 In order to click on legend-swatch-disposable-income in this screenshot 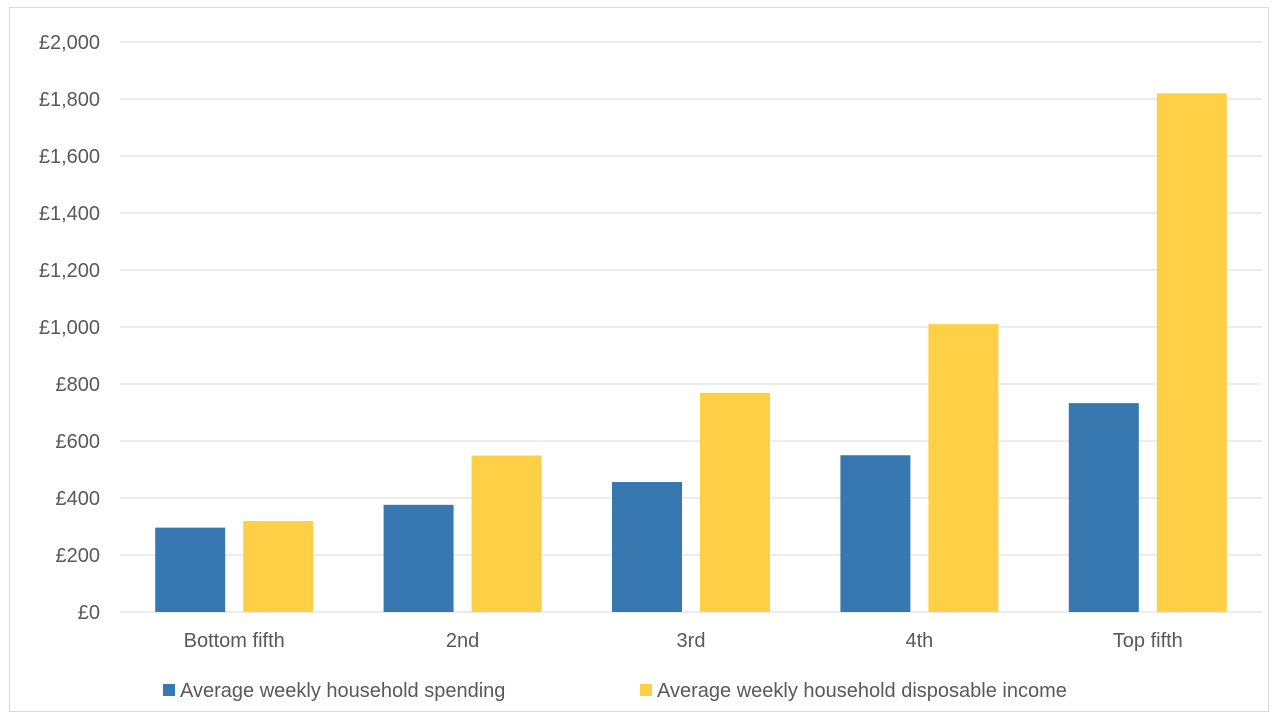, I will do `click(646, 690)`.